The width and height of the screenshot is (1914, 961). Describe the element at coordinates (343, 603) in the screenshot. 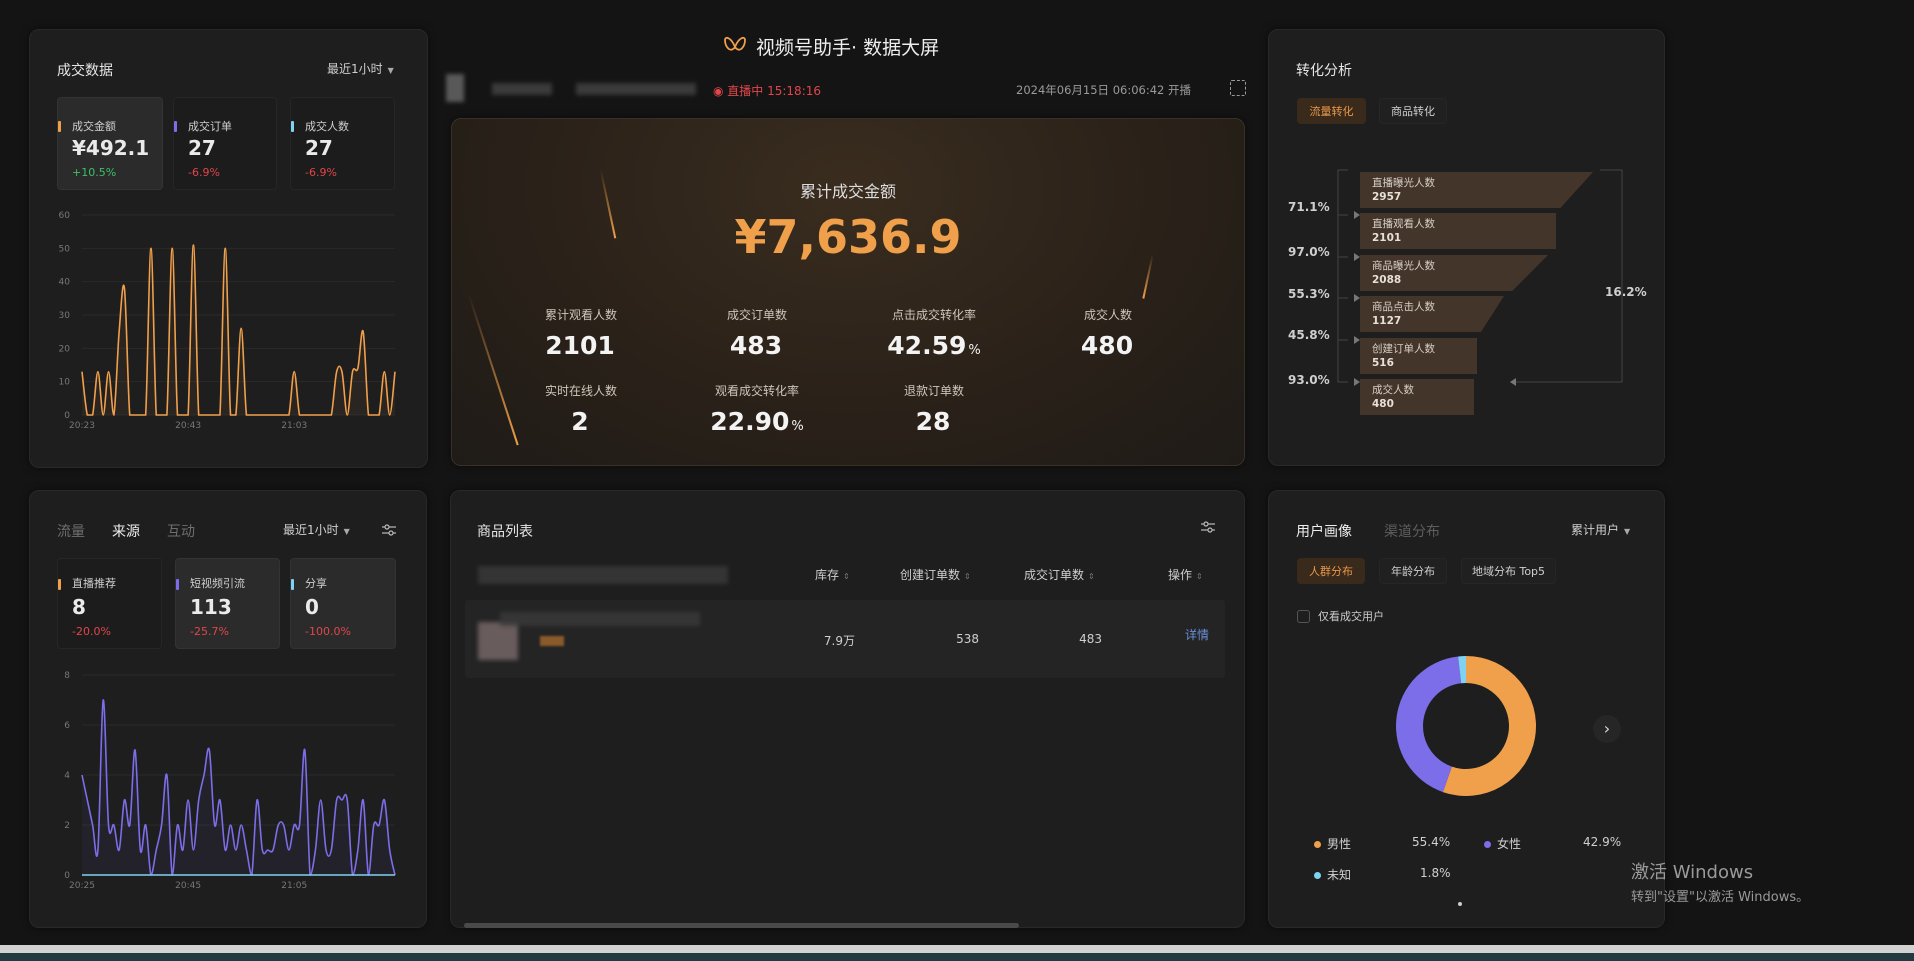

I see `source-card-share: 分享 0 -100.0%` at that location.